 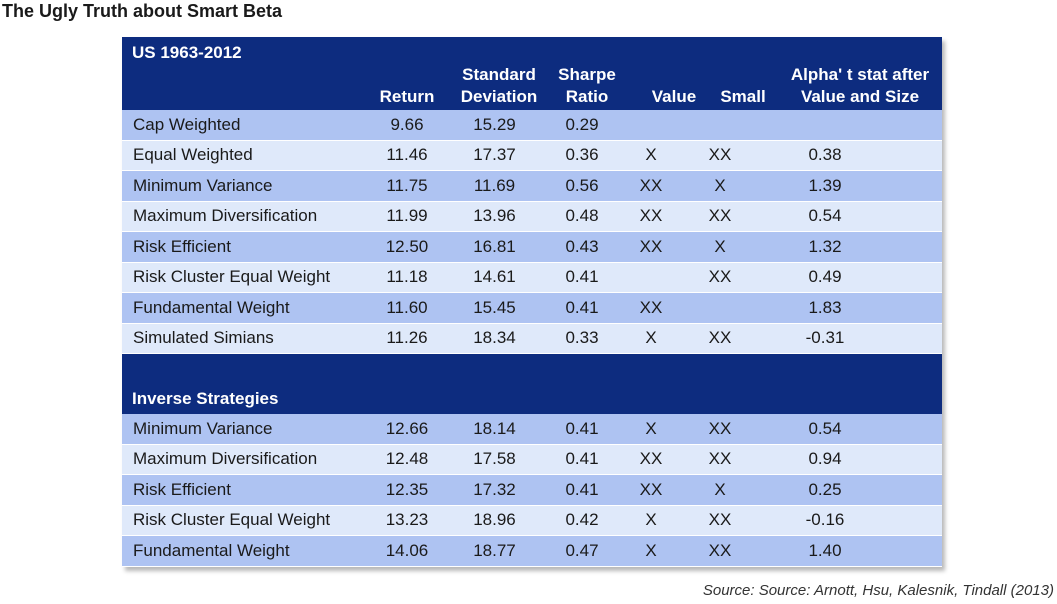 What do you see at coordinates (532, 247) in the screenshot?
I see `table-row: Risk Efficient 12.50 16.81 0.43 XX X 1.32` at bounding box center [532, 247].